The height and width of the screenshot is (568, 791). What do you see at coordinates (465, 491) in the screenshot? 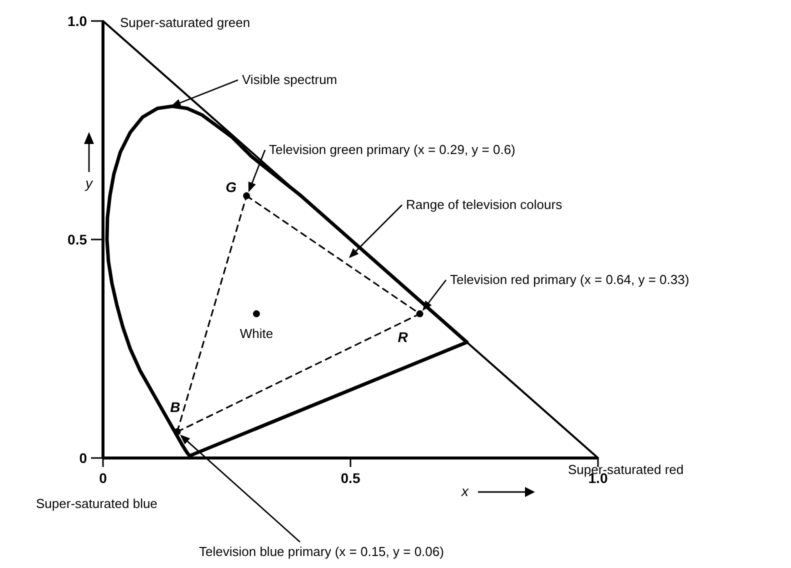
I see `x-axis-title: x` at bounding box center [465, 491].